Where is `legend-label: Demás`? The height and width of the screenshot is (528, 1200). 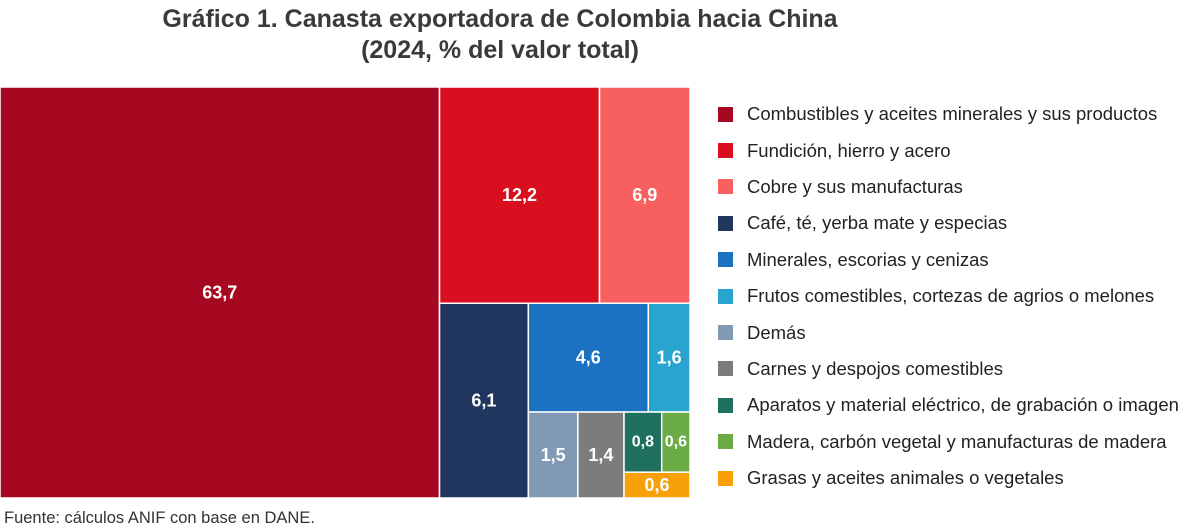 legend-label: Demás is located at coordinates (776, 332).